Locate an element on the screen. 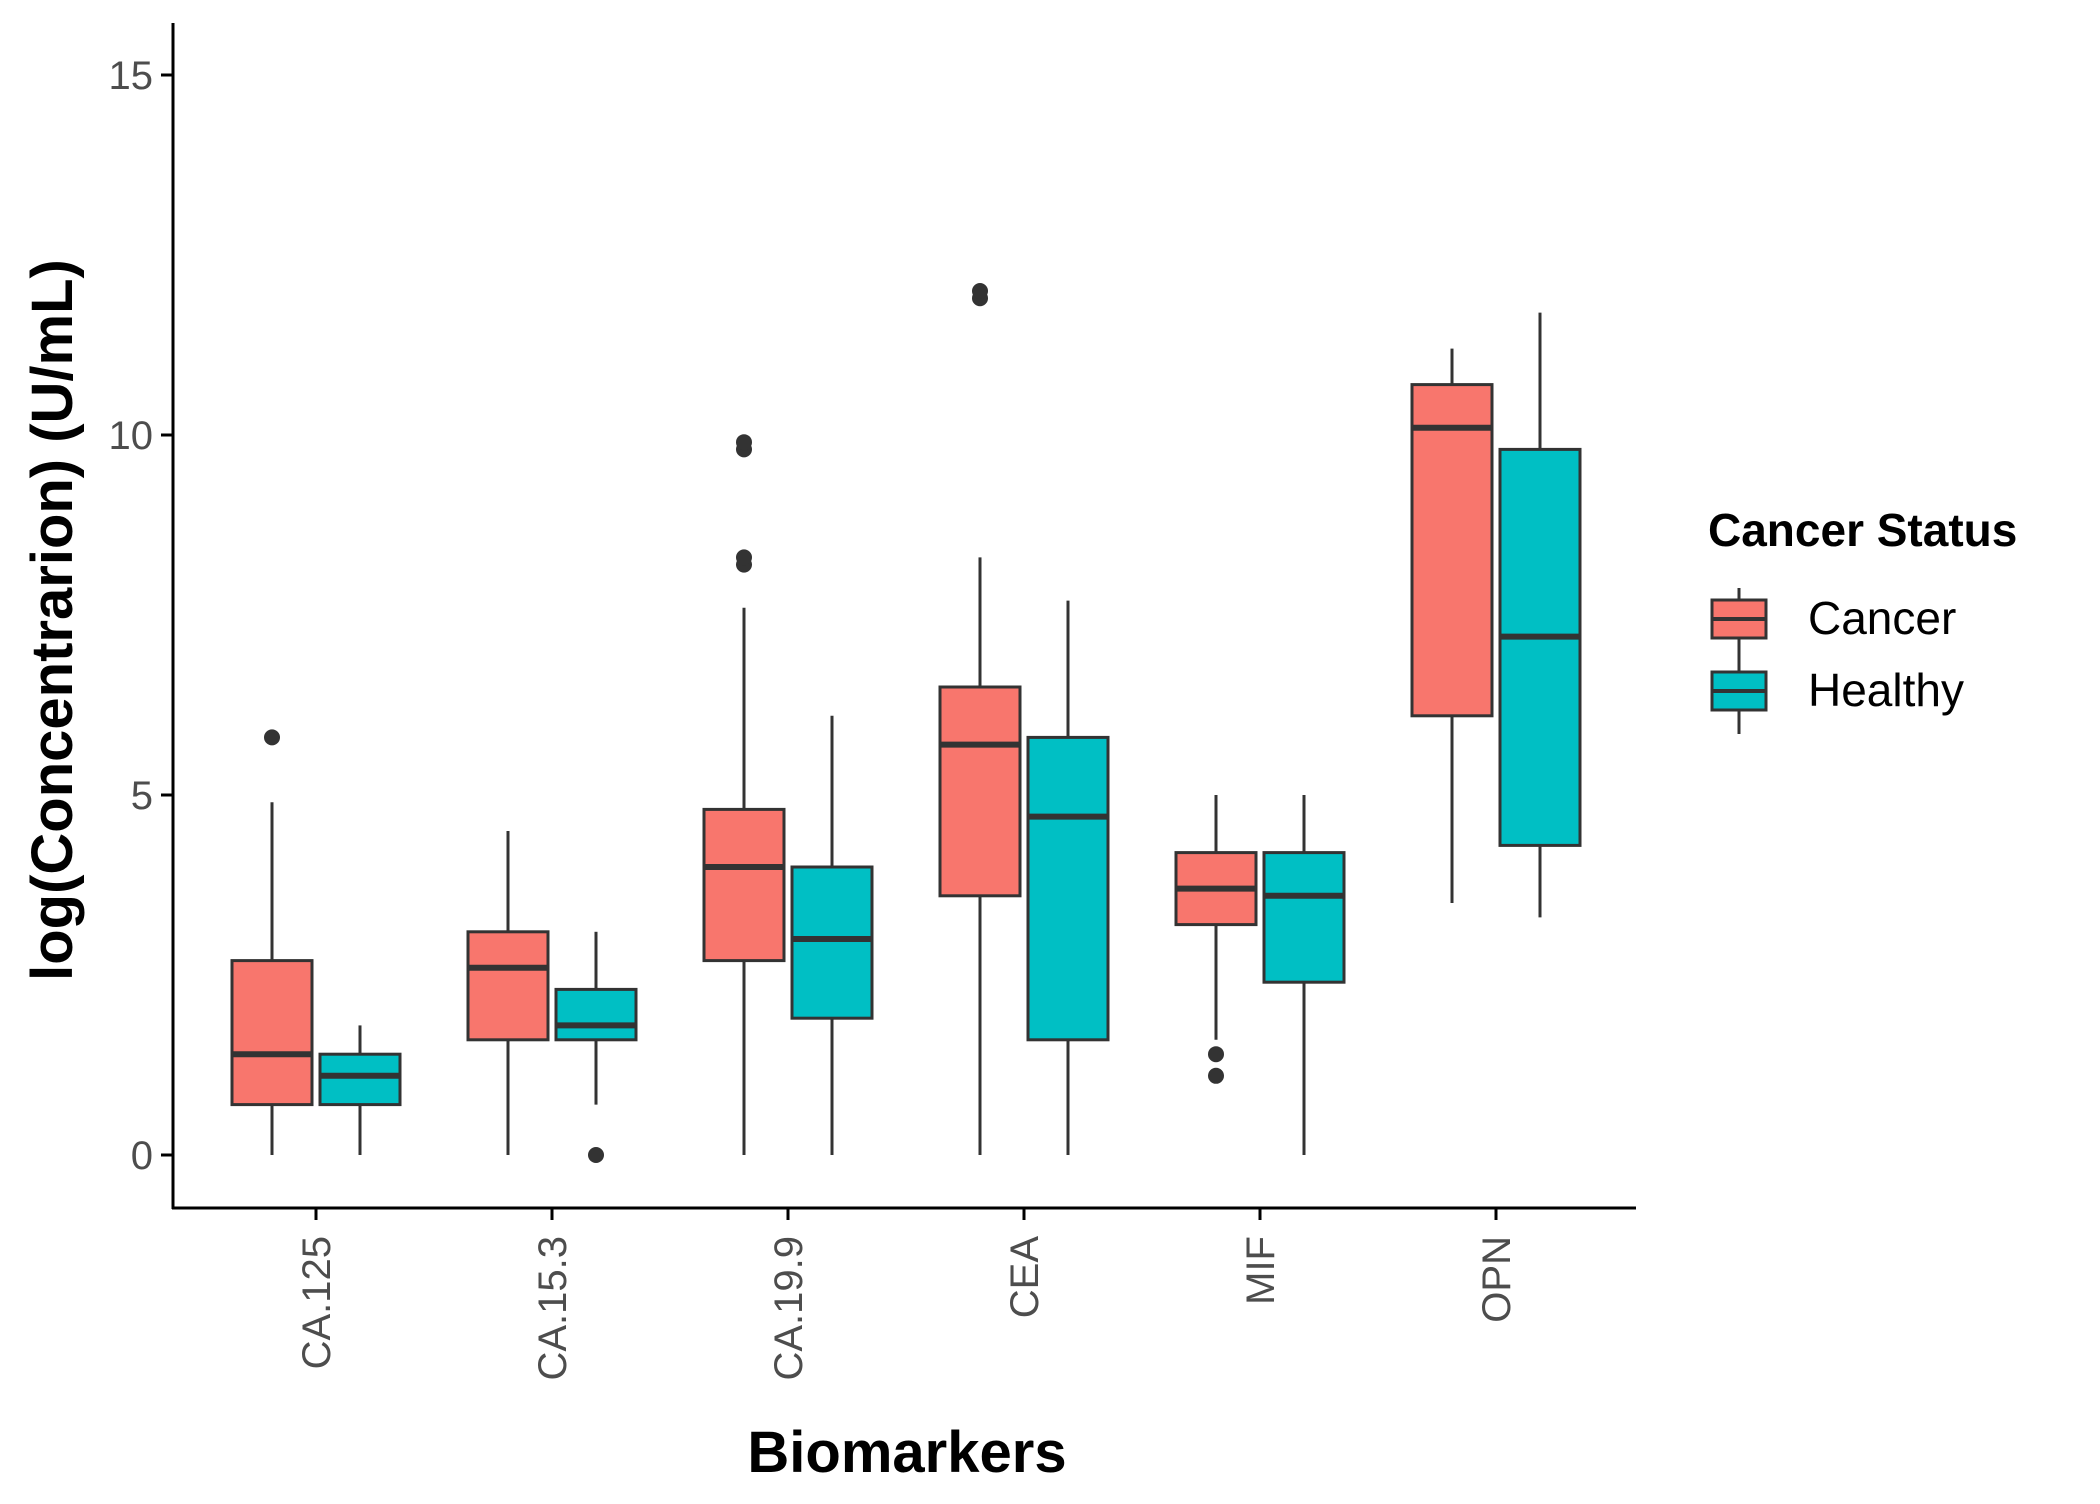  x-tick-label: OPN is located at coordinates (1497, 1279).